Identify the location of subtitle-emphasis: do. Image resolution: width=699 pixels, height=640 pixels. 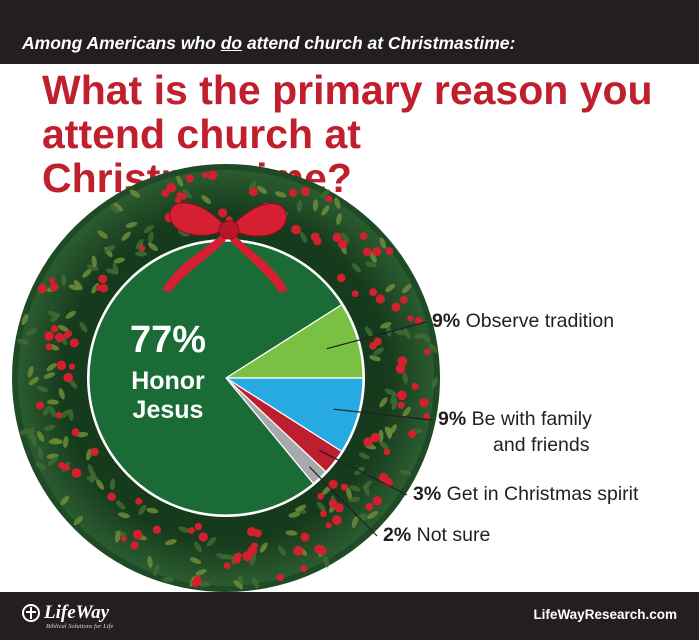
(231, 43).